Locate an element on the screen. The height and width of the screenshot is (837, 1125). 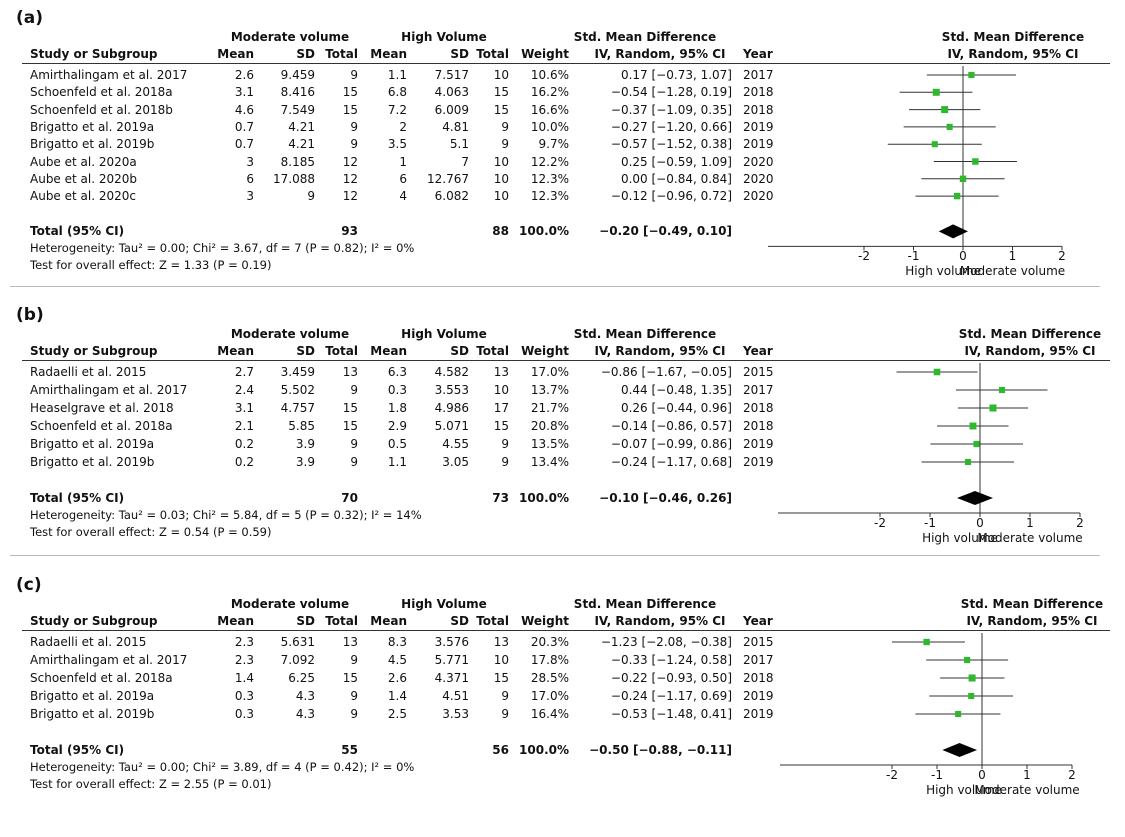
mod-mean-cell: 0.7 is located at coordinates (244, 144).